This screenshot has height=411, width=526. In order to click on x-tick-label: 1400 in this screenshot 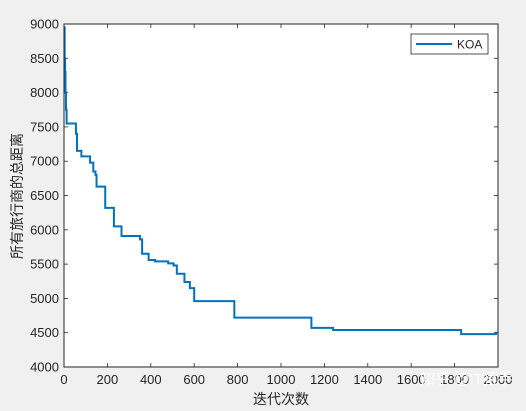, I will do `click(367, 379)`.